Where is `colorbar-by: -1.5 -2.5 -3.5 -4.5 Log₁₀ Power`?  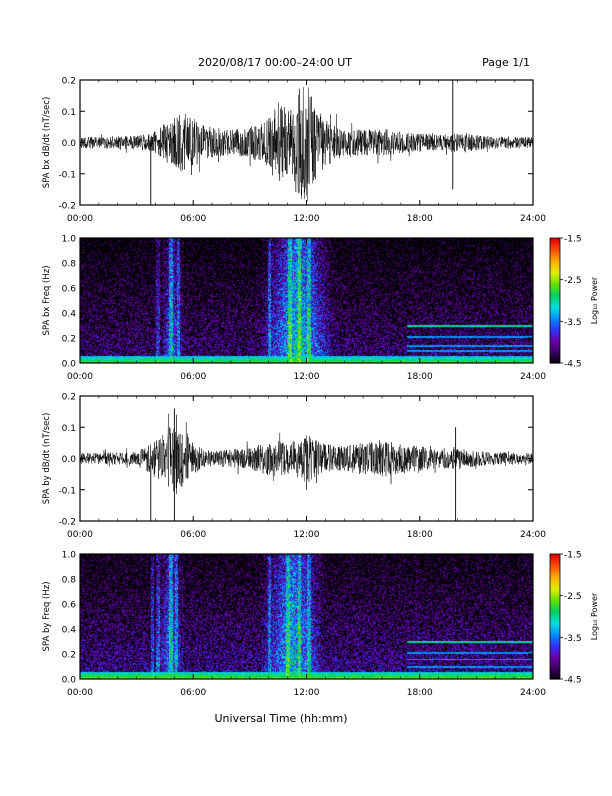 colorbar-by: -1.5 -2.5 -3.5 -4.5 Log₁₀ Power is located at coordinates (574, 618).